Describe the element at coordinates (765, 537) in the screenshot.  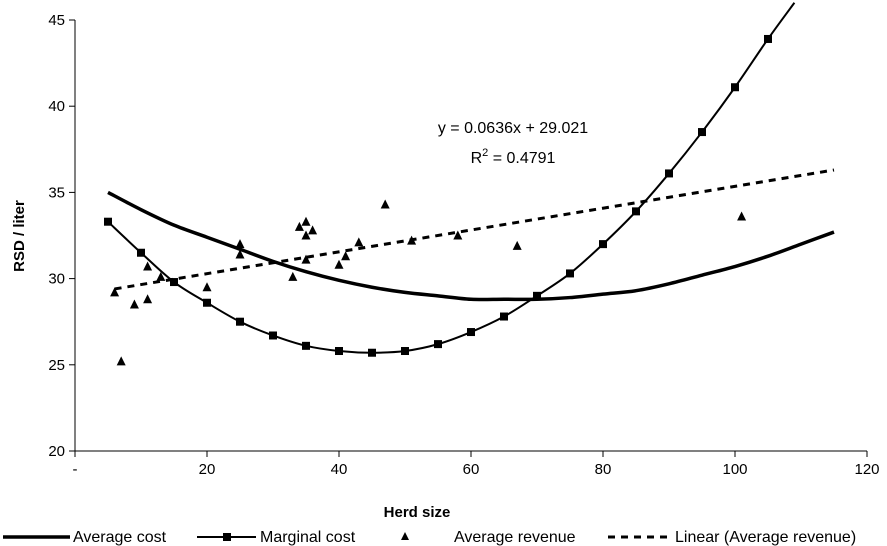
I see `legend-label-linear-trend: Linear (Average revenue)` at that location.